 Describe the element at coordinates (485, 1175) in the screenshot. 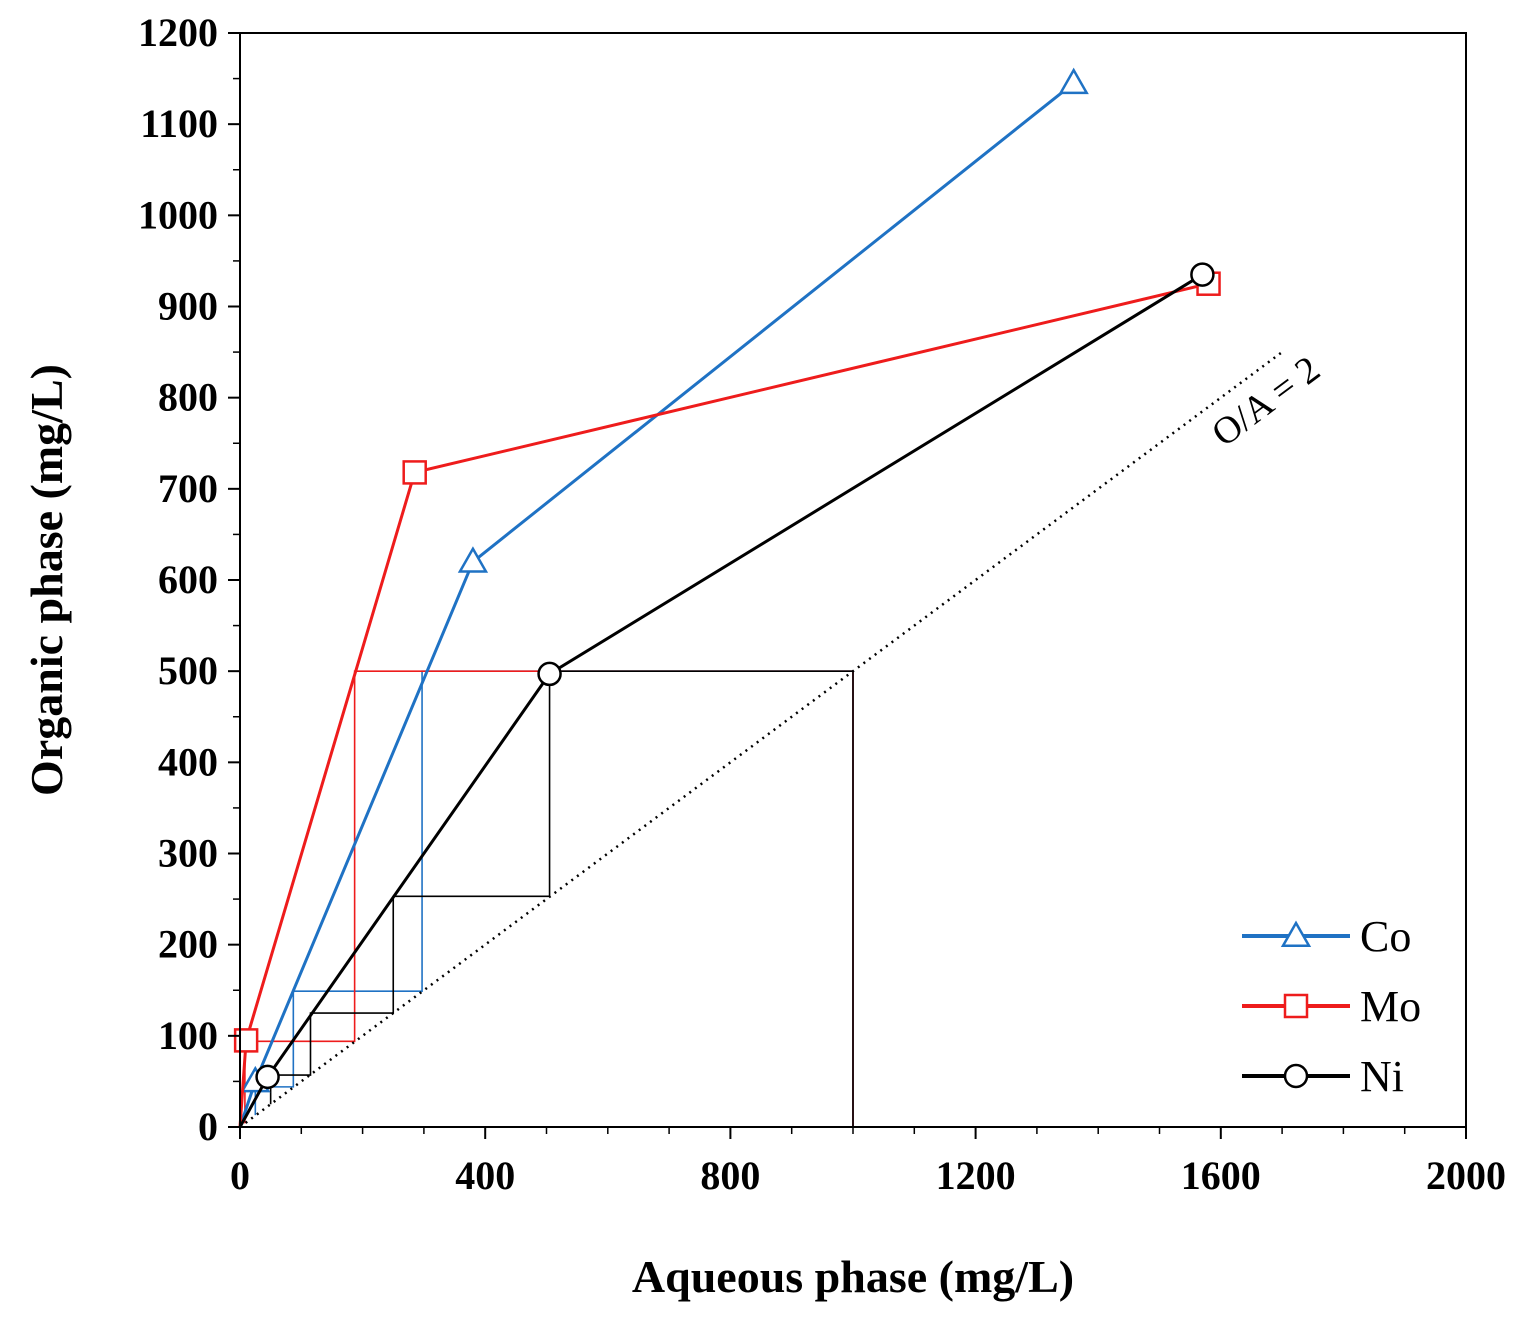

I see `x-tick-label: 400` at that location.